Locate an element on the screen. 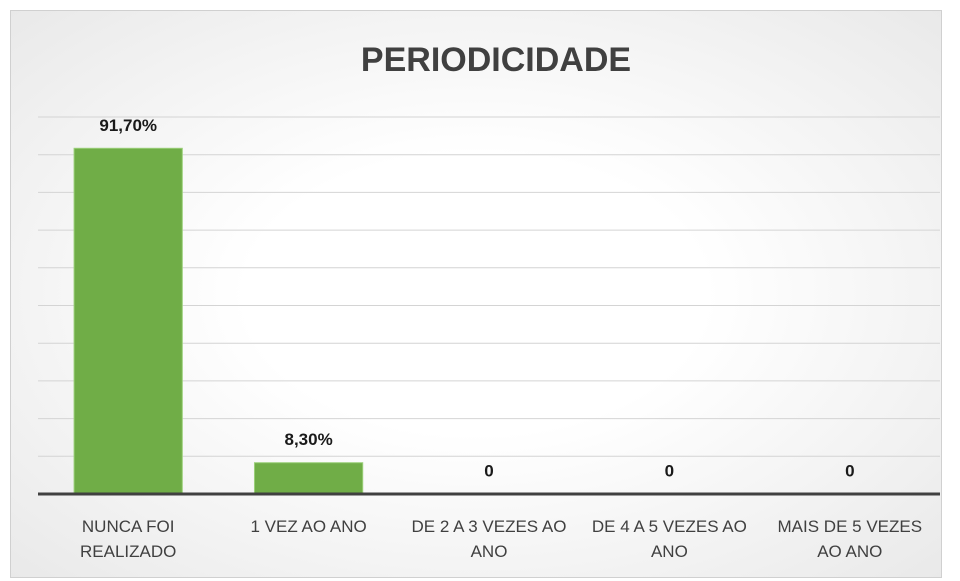  chart-title: PERIODICIDADE is located at coordinates (496, 60).